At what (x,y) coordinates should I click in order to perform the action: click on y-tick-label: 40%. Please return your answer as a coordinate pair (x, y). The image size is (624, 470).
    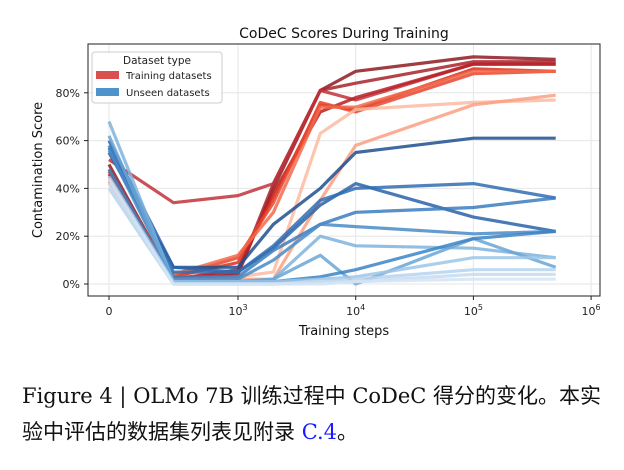
    Looking at the image, I should click on (68, 188).